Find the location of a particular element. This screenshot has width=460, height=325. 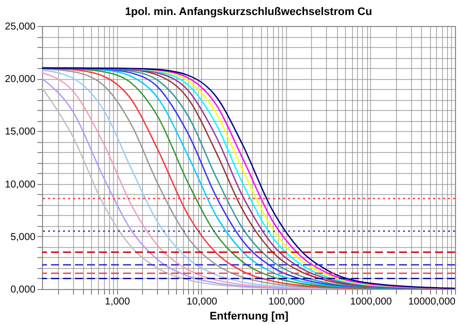

y-tick-label: 20,000 is located at coordinates (20, 80).